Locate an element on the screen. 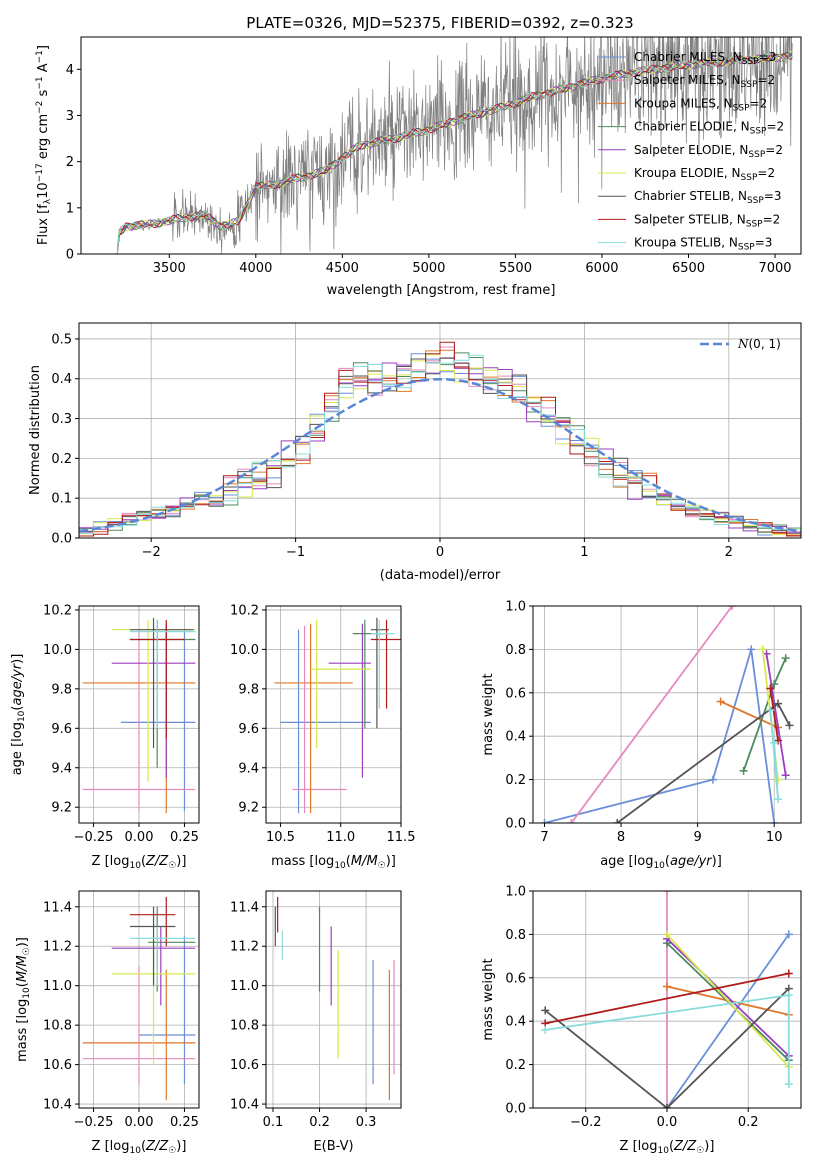 Image resolution: width=819 pixels, height=1170 pixels. weight-series-salpeter-miles is located at coordinates (652, 714).